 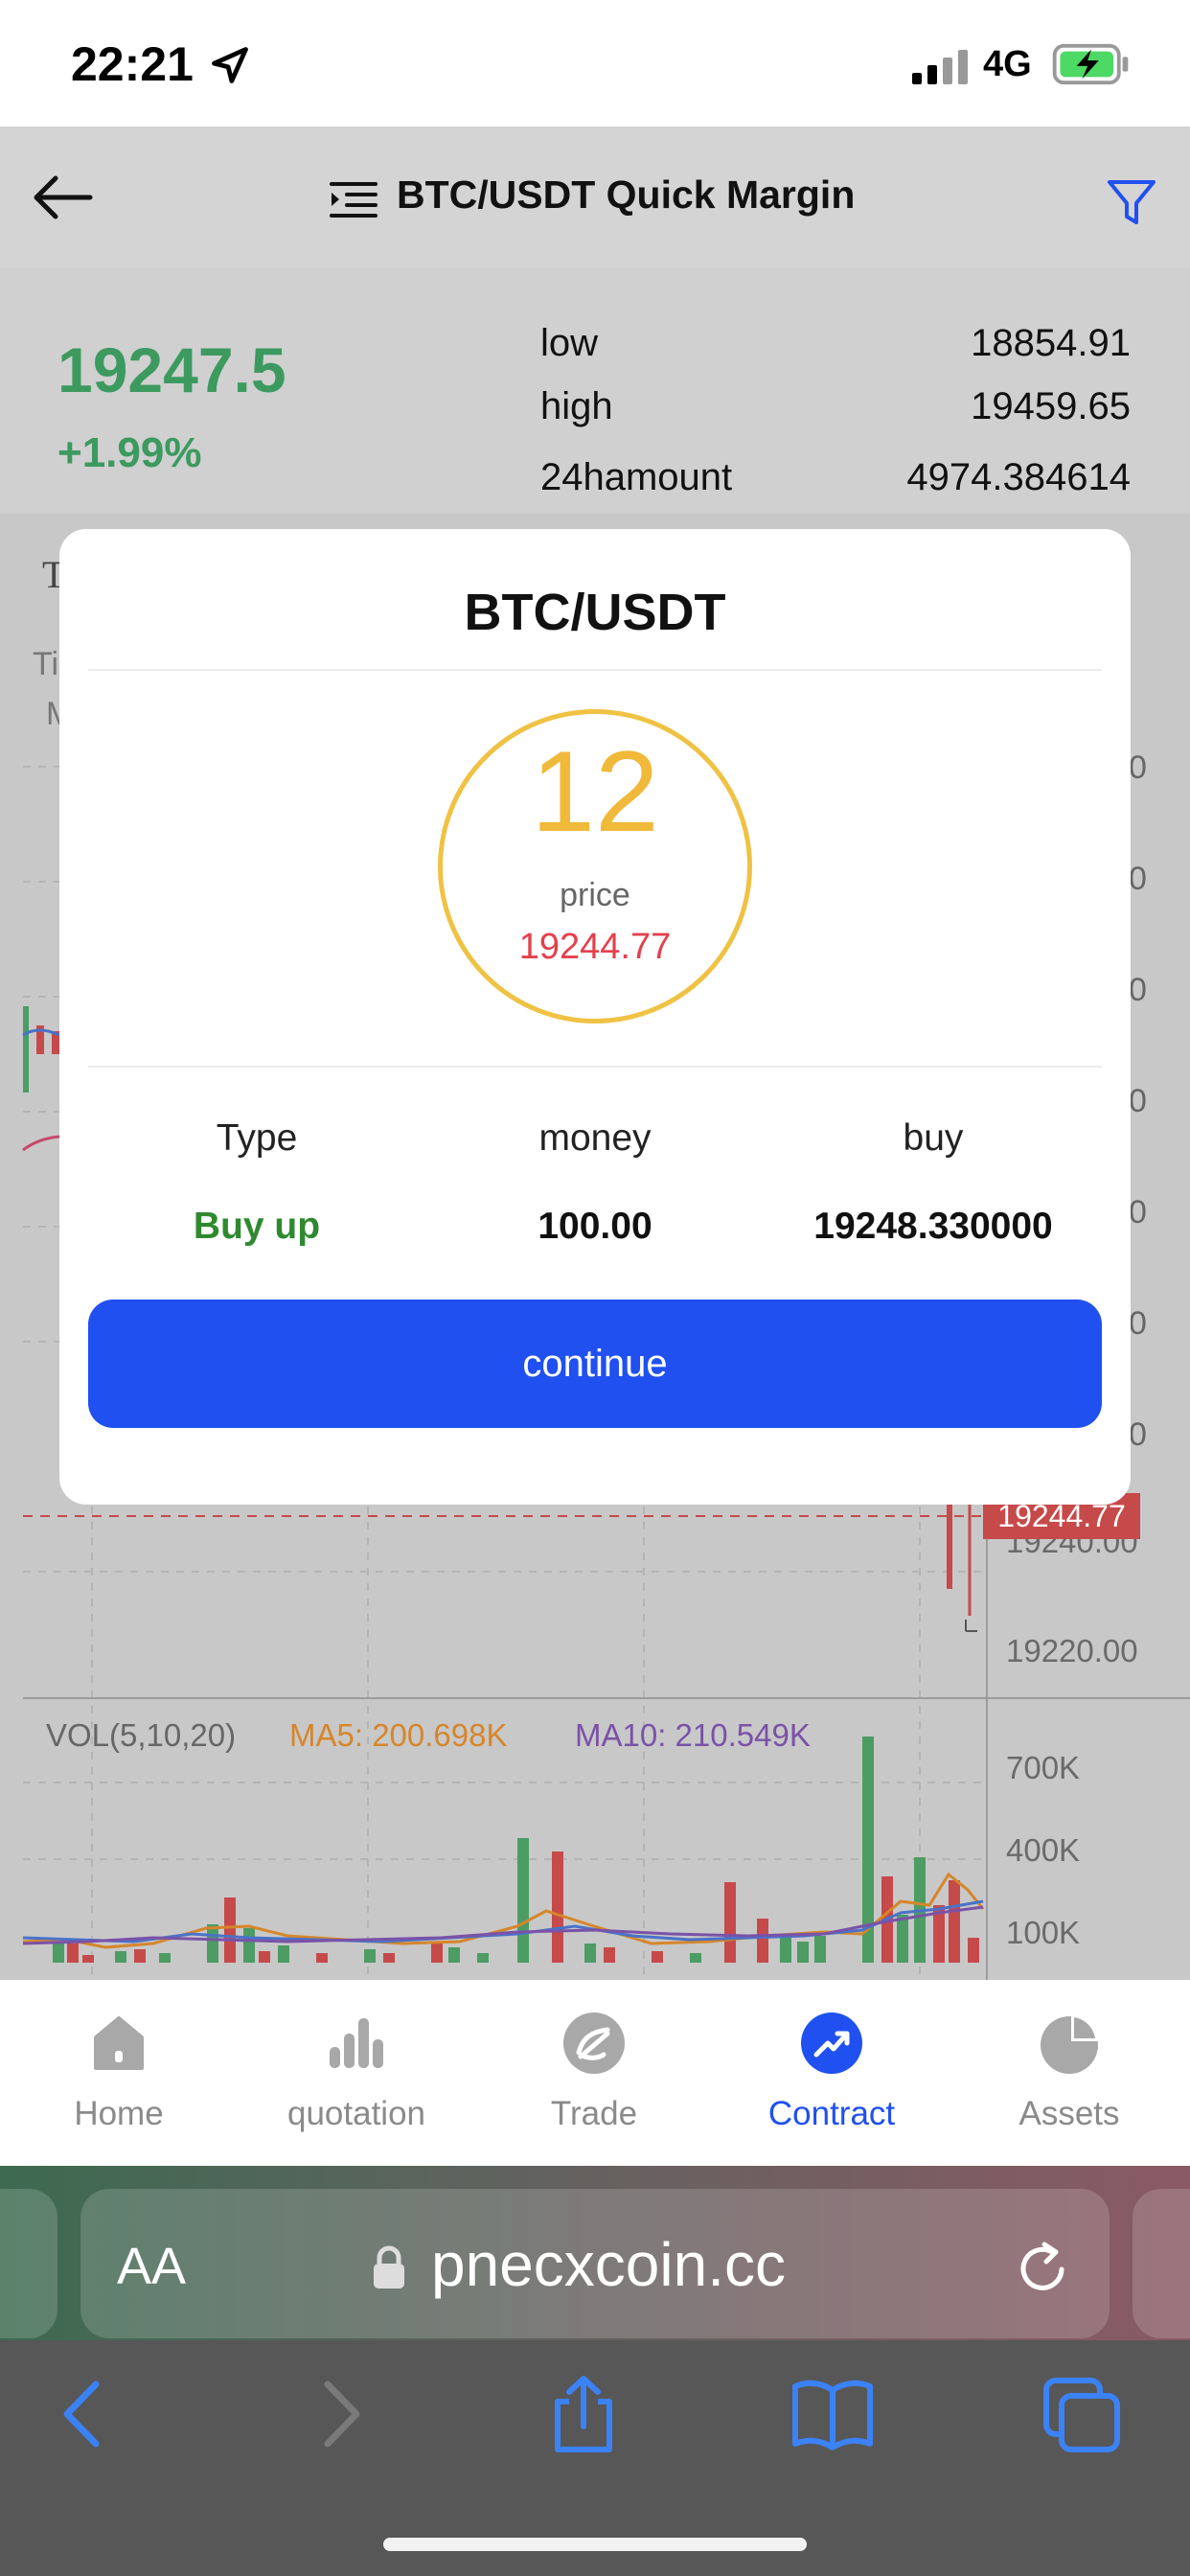 I want to click on volume-ma5: MA5: 200.698K, so click(x=398, y=1735).